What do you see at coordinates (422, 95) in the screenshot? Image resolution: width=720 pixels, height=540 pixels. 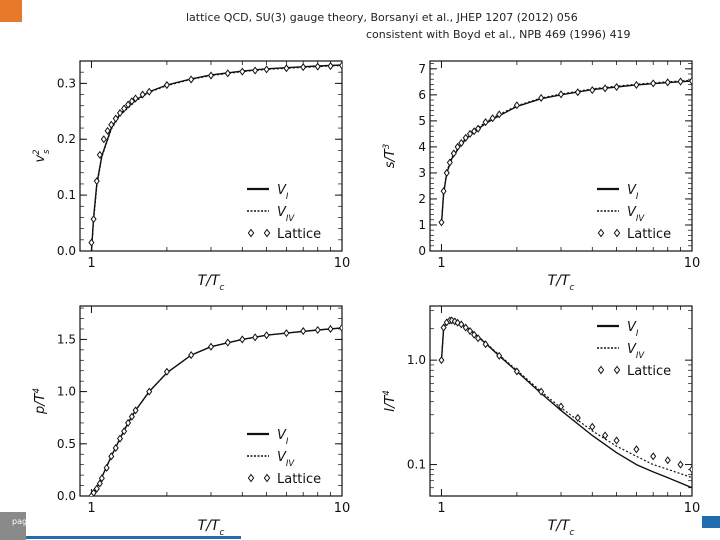 I see `y-tick-label: 6` at bounding box center [422, 95].